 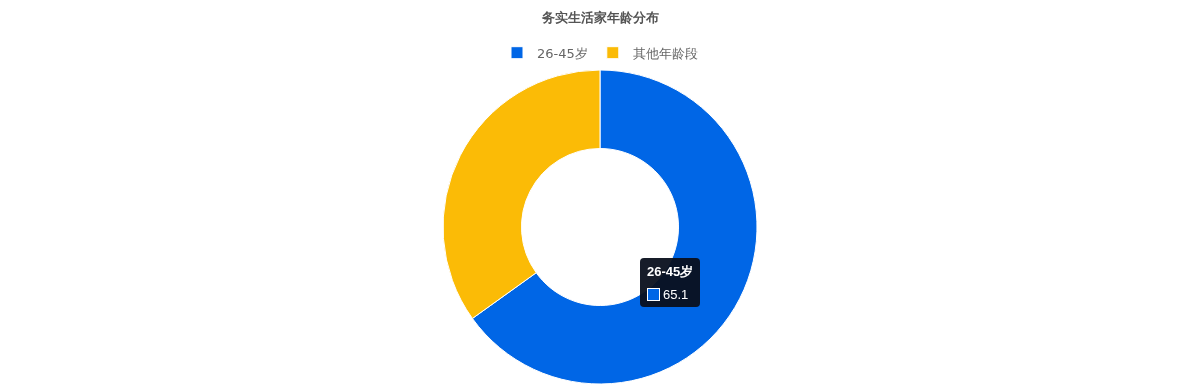 I want to click on slice-label: 26-45岁, so click(x=670, y=272).